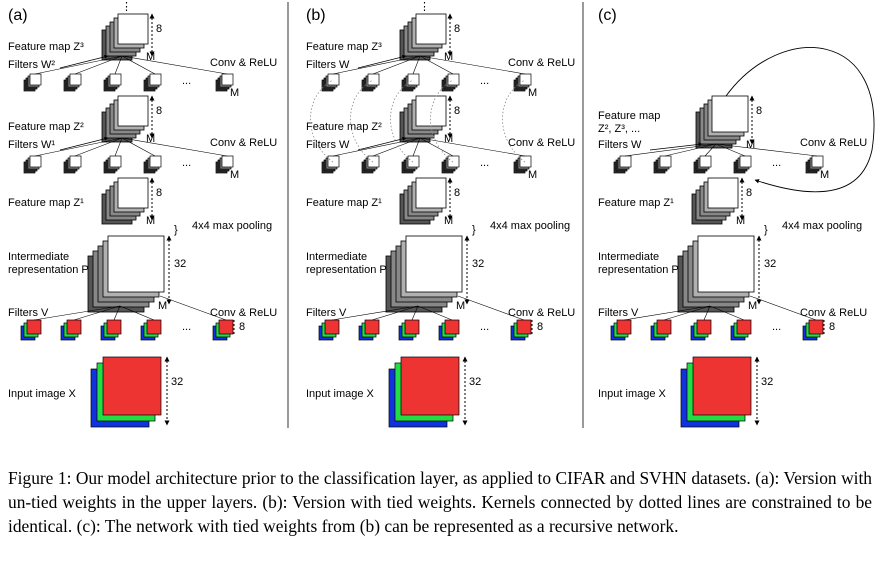  Describe the element at coordinates (676, 146) in the screenshot. I see `filters-w-arrow` at that location.